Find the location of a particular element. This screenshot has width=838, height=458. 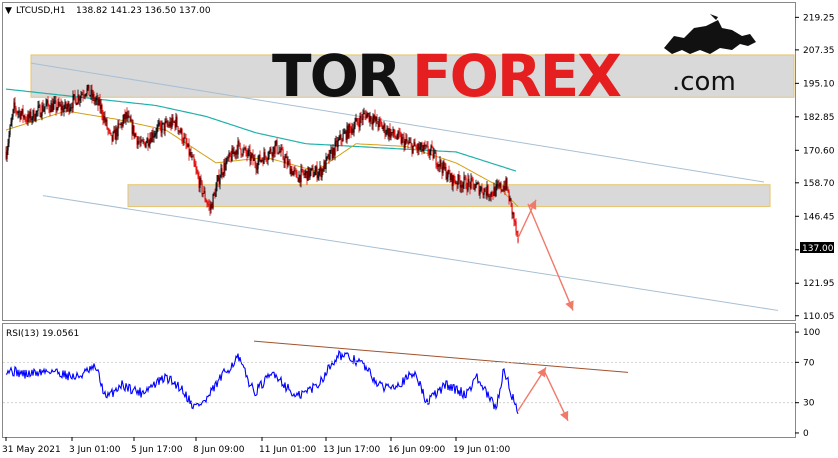

rsi-layer is located at coordinates (317, 377).